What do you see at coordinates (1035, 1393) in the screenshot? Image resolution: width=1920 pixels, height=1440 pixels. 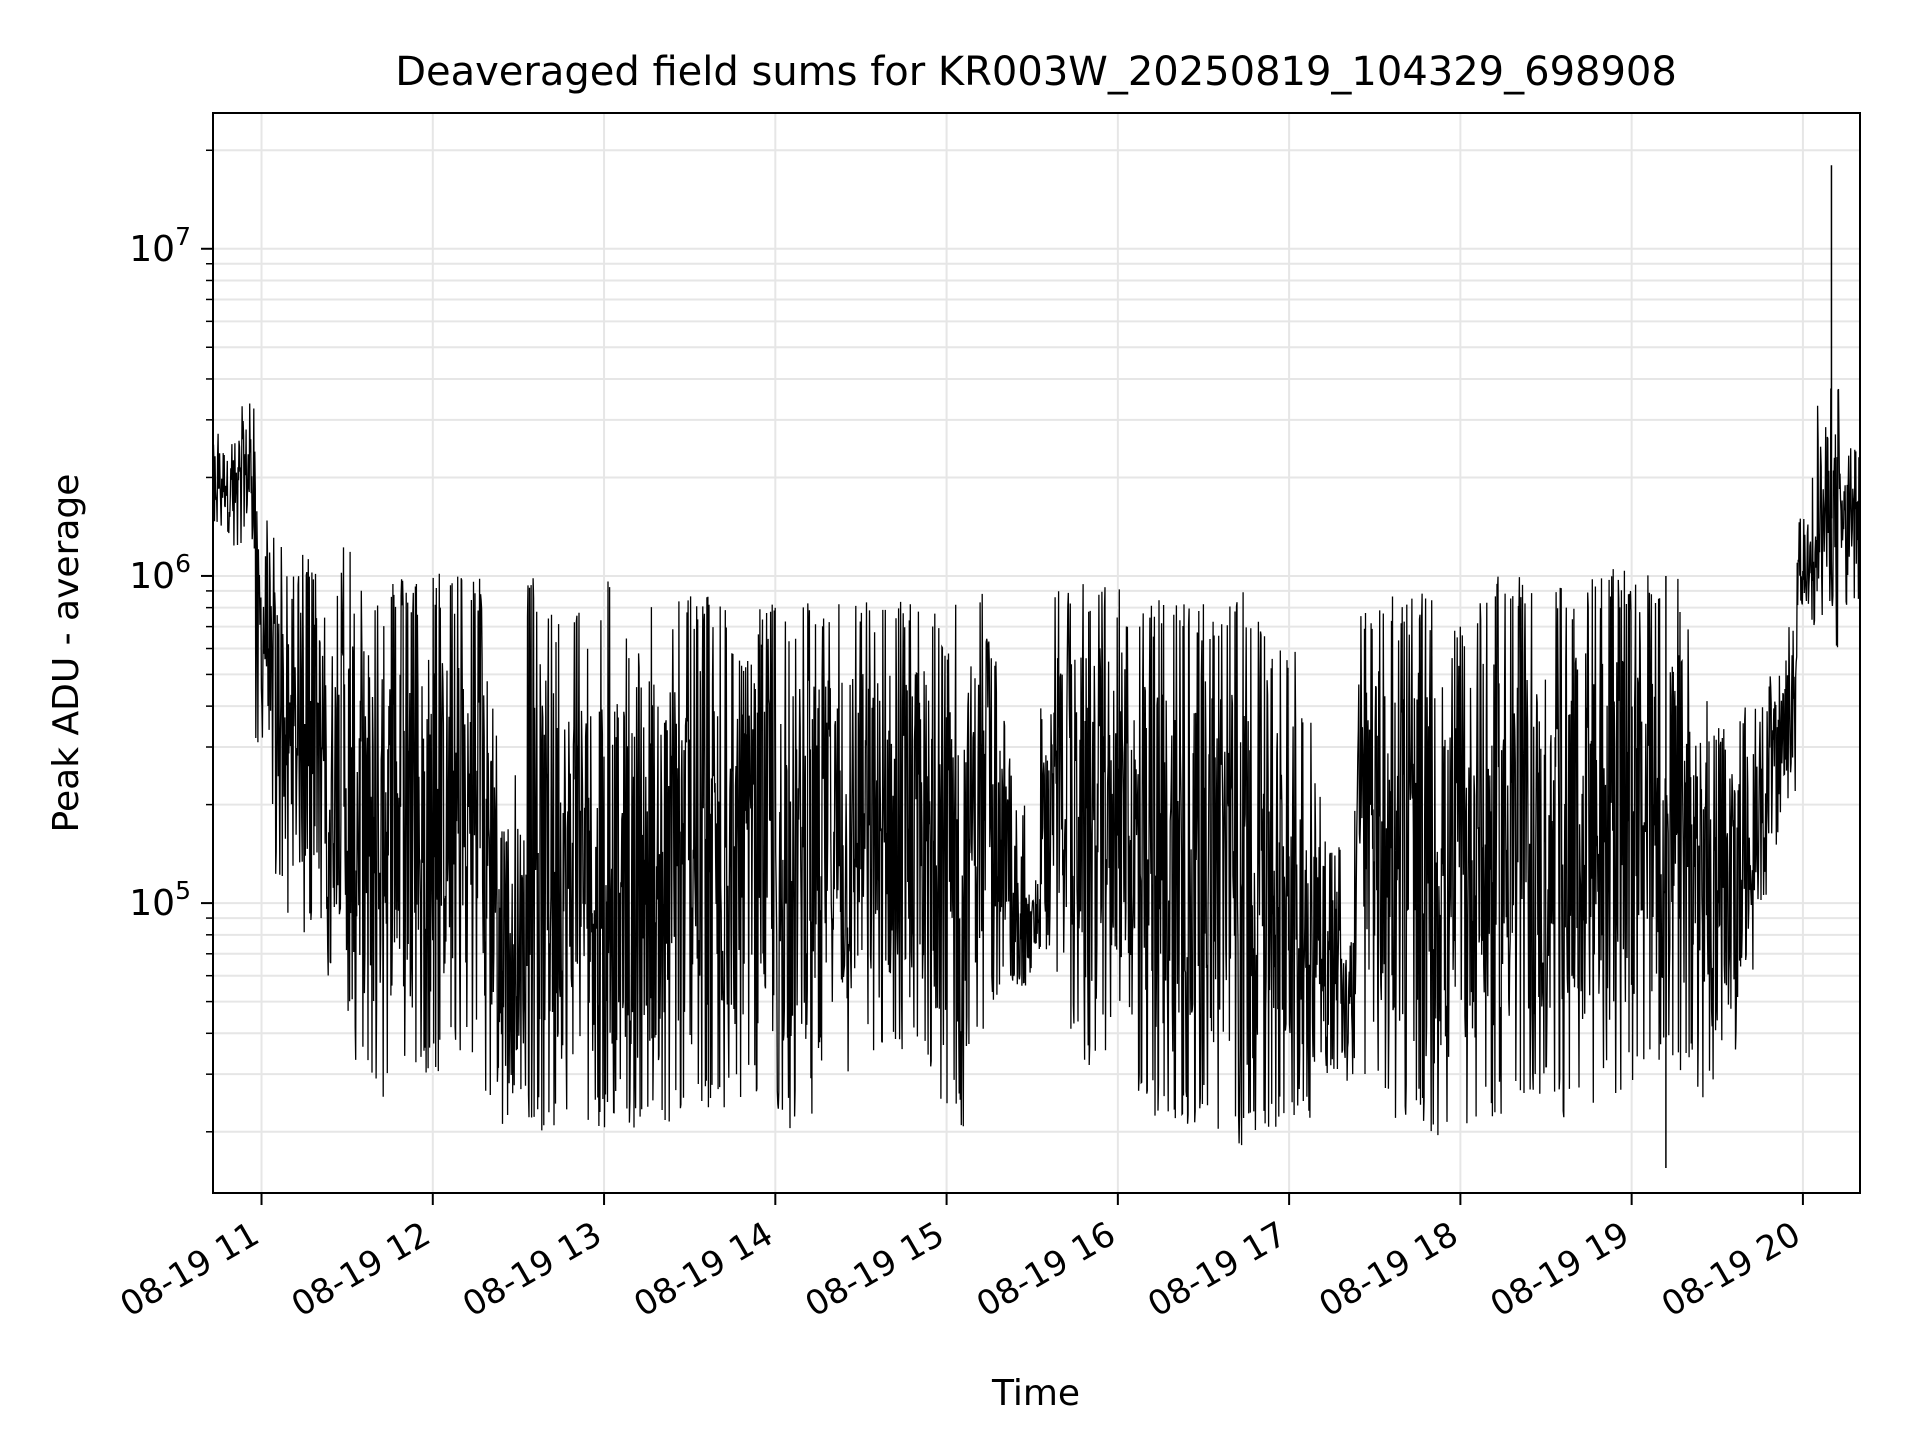 I see `x-axis-label: Time` at bounding box center [1035, 1393].